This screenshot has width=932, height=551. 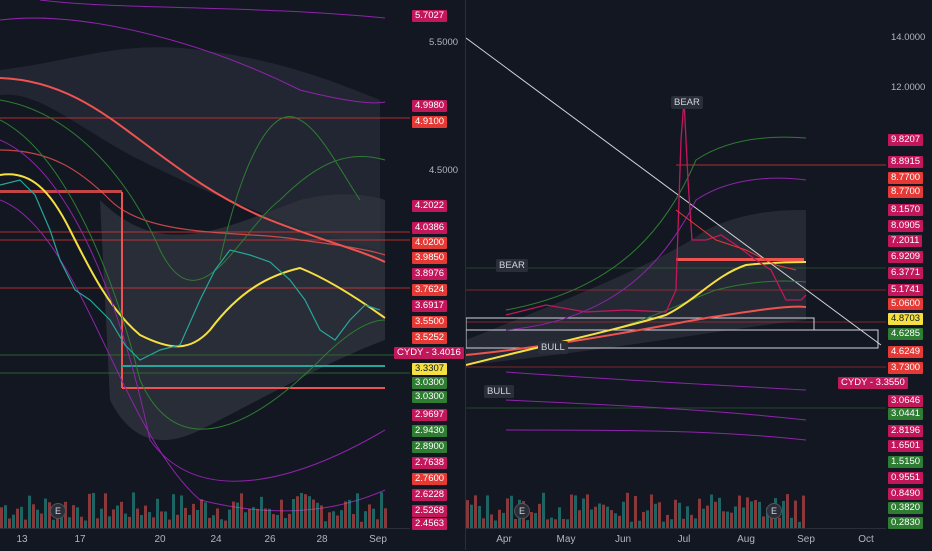 I want to click on left-price-label: 3.5252, so click(x=430, y=338).